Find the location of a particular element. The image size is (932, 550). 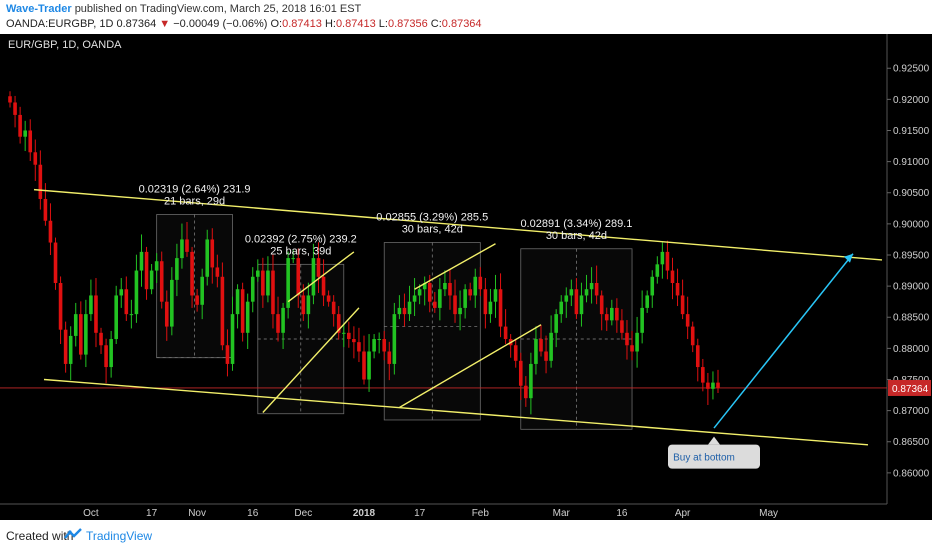

low-label: L: is located at coordinates (383, 24).